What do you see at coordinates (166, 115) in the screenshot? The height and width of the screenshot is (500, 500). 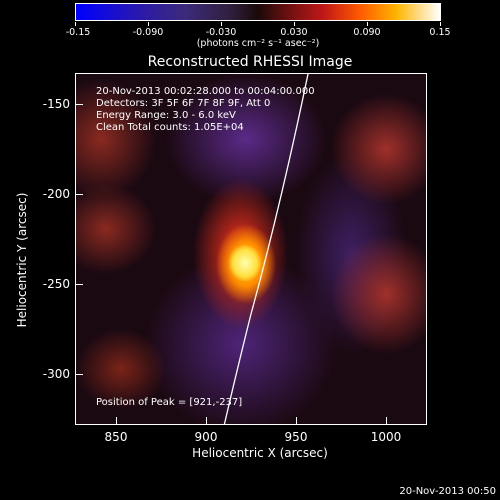 I see `info-energy: Energy Range: 3.0 - 6.0 keV` at bounding box center [166, 115].